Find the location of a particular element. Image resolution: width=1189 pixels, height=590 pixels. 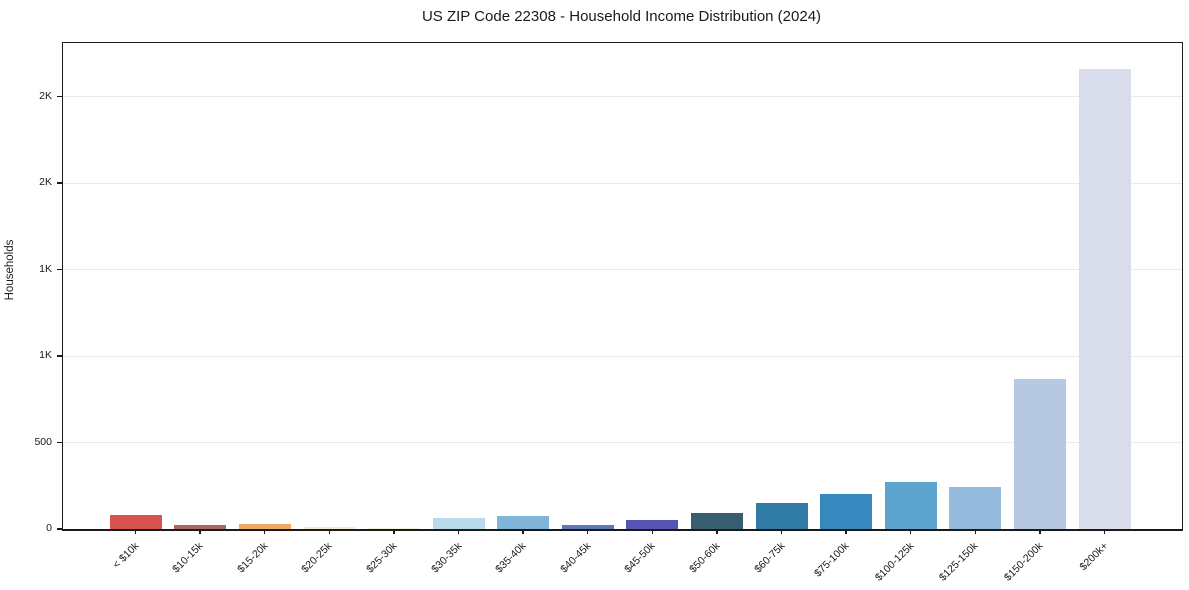

x-tick-label: < $10k is located at coordinates (125, 555).